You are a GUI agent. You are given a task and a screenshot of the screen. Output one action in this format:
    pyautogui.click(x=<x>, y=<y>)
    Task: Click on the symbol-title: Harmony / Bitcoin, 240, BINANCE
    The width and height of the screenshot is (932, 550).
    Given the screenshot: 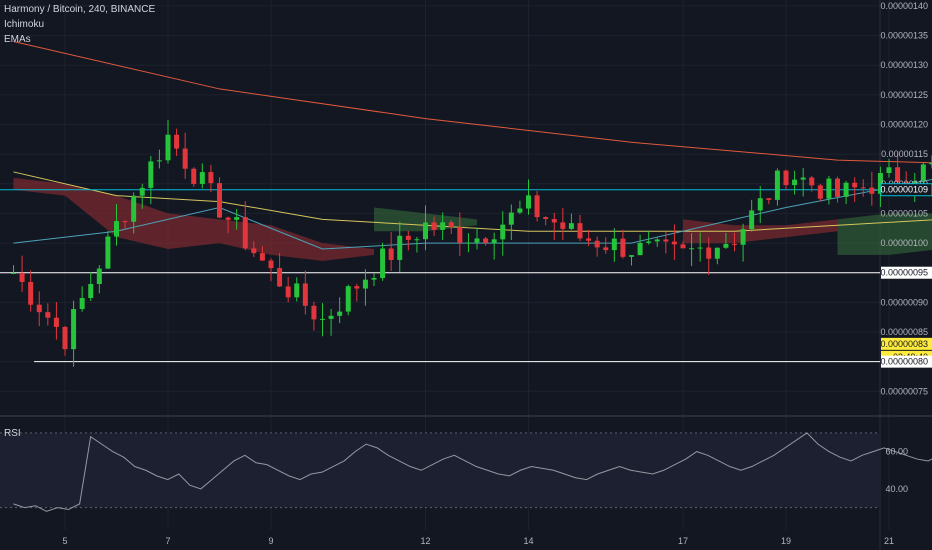 What is the action you would take?
    pyautogui.click(x=80, y=9)
    